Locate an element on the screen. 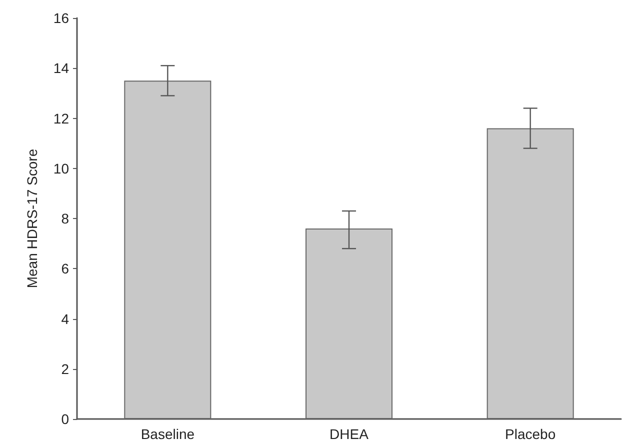  x-tick-label: Baseline is located at coordinates (167, 434).